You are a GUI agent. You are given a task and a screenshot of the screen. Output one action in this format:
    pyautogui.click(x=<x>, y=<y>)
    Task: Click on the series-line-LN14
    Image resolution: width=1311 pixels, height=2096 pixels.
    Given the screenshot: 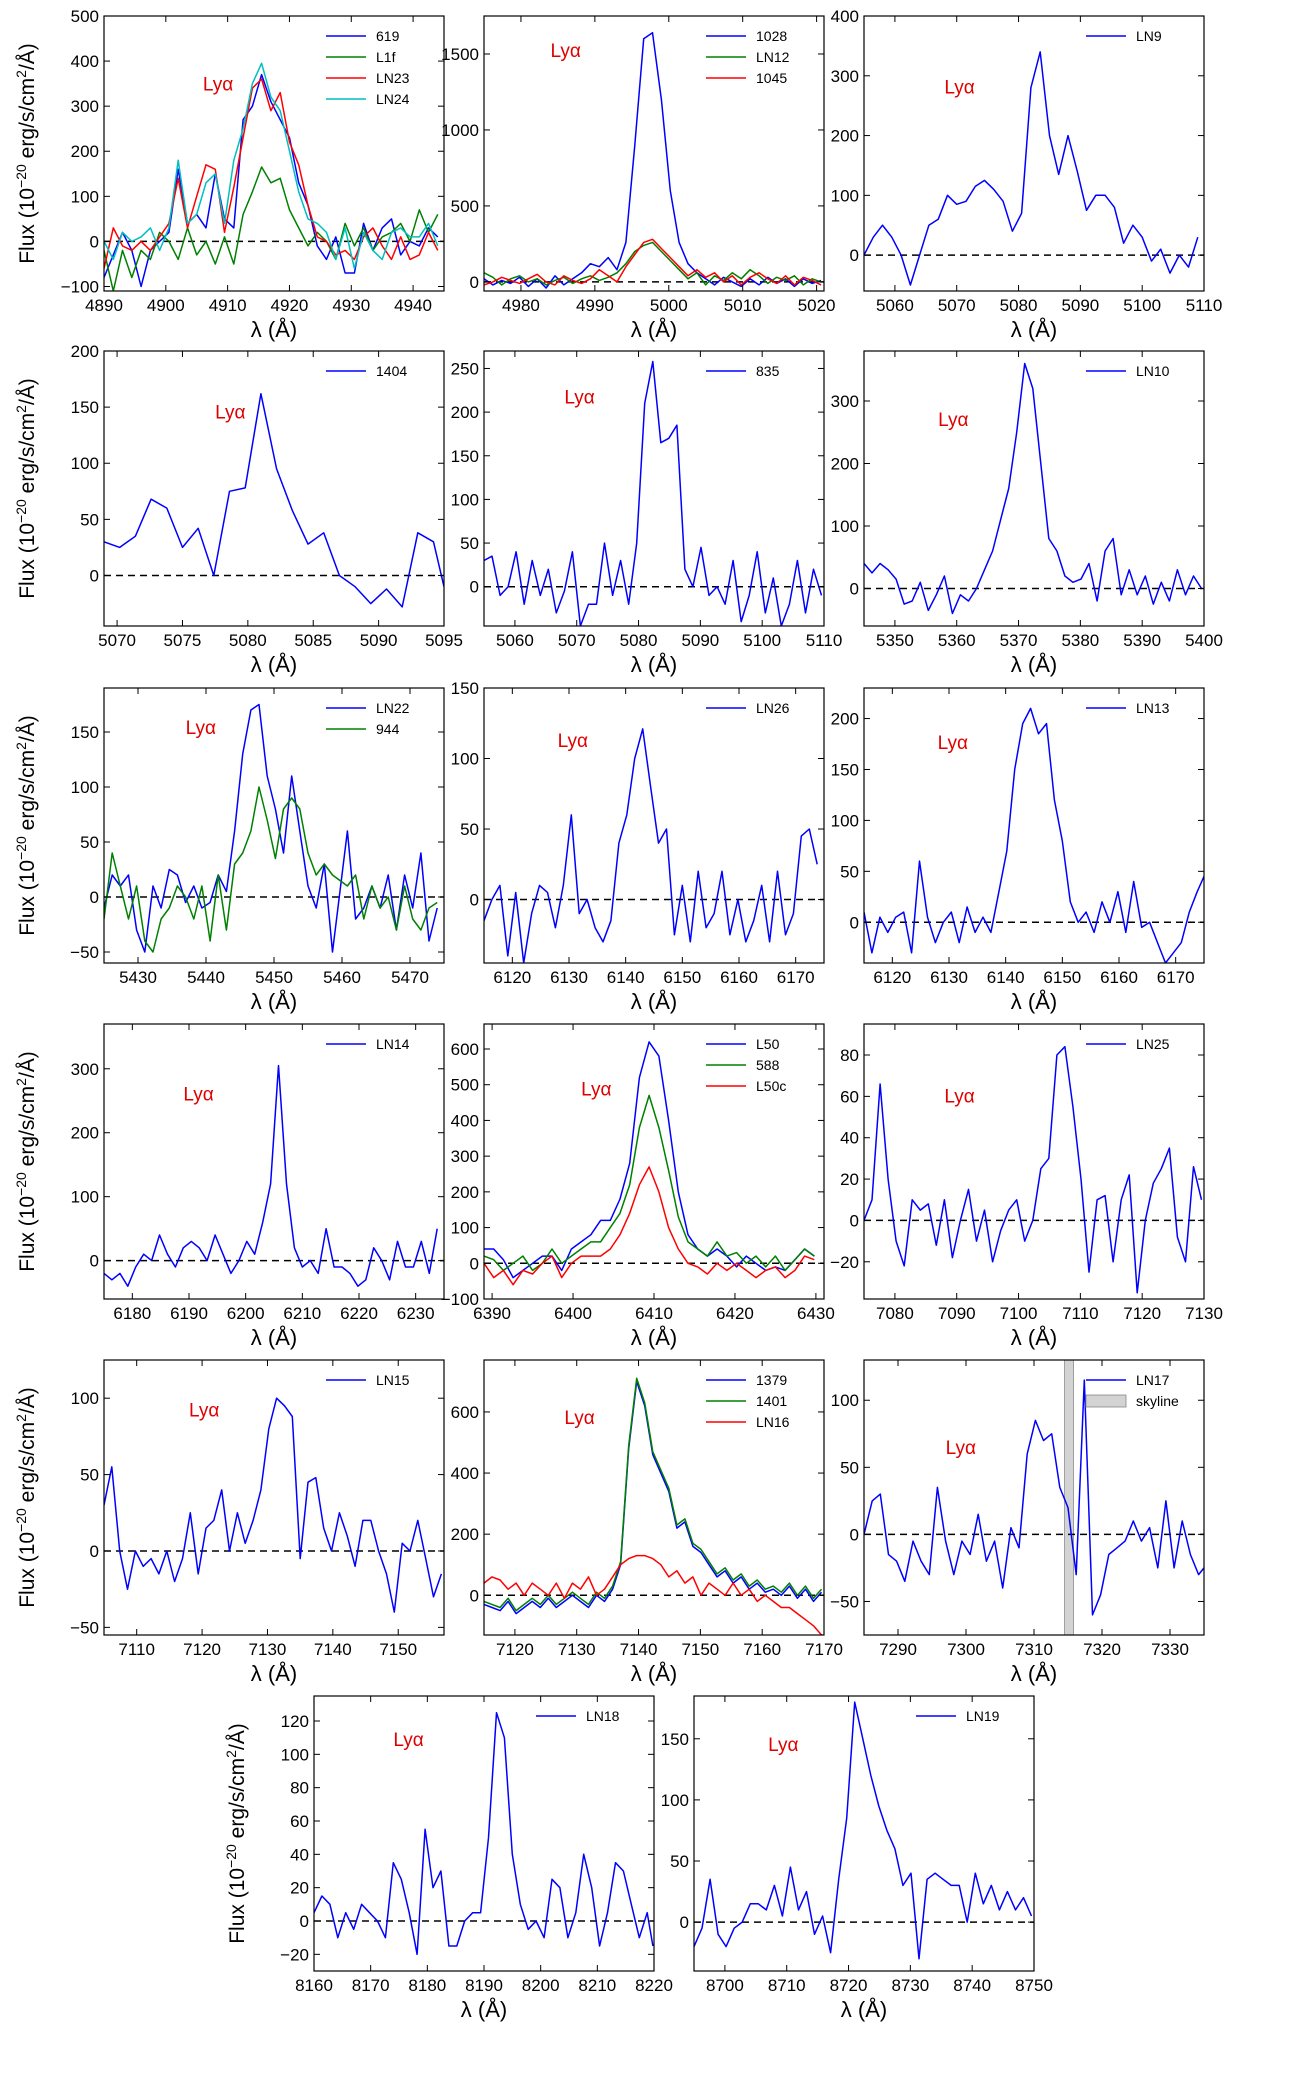 What is the action you would take?
    pyautogui.click(x=271, y=1175)
    